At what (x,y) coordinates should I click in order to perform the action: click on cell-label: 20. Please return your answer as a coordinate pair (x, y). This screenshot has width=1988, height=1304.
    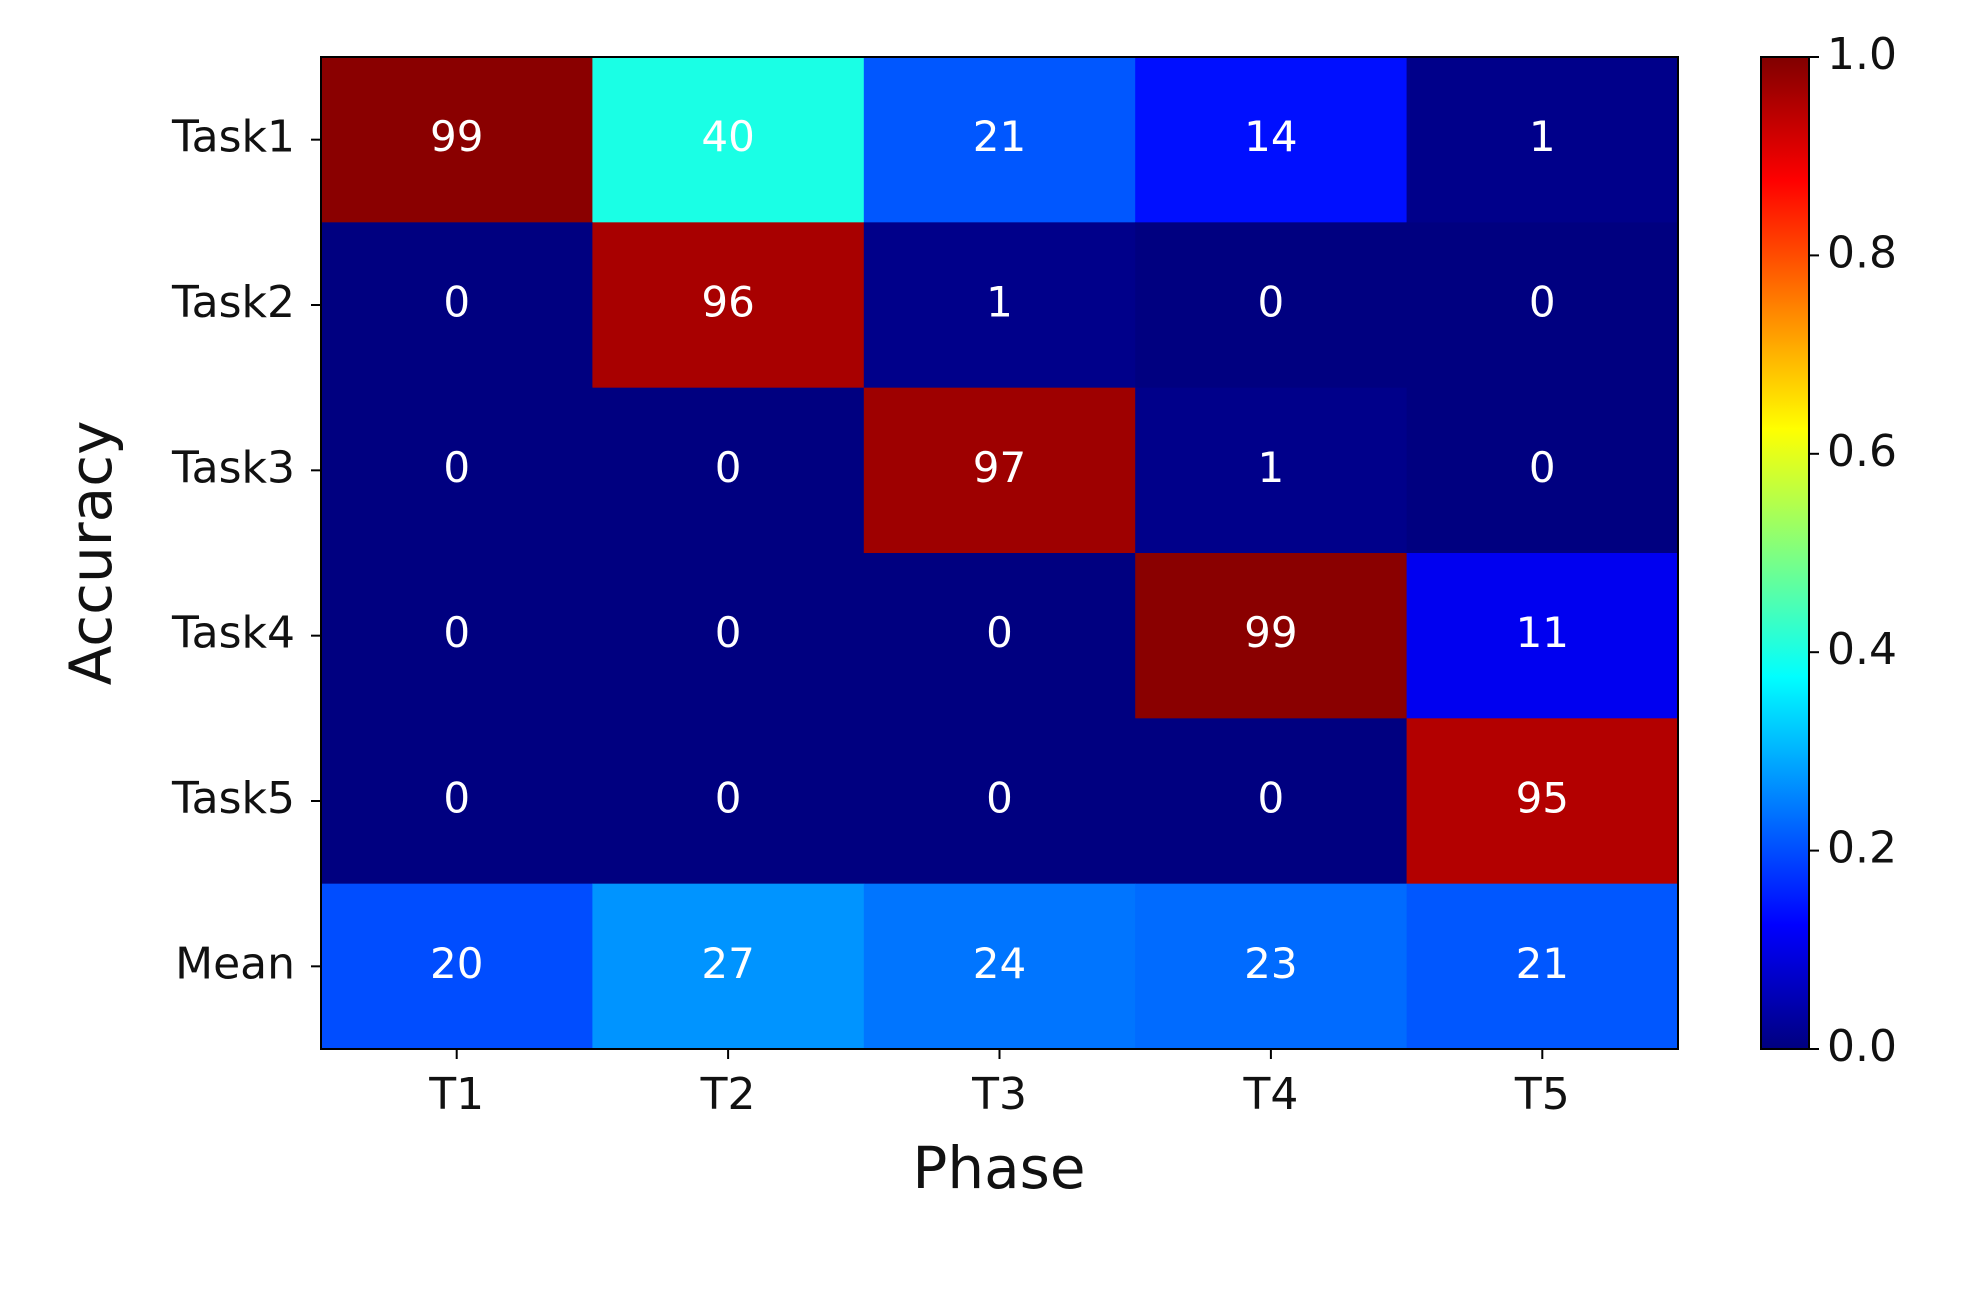
    Looking at the image, I should click on (456, 963).